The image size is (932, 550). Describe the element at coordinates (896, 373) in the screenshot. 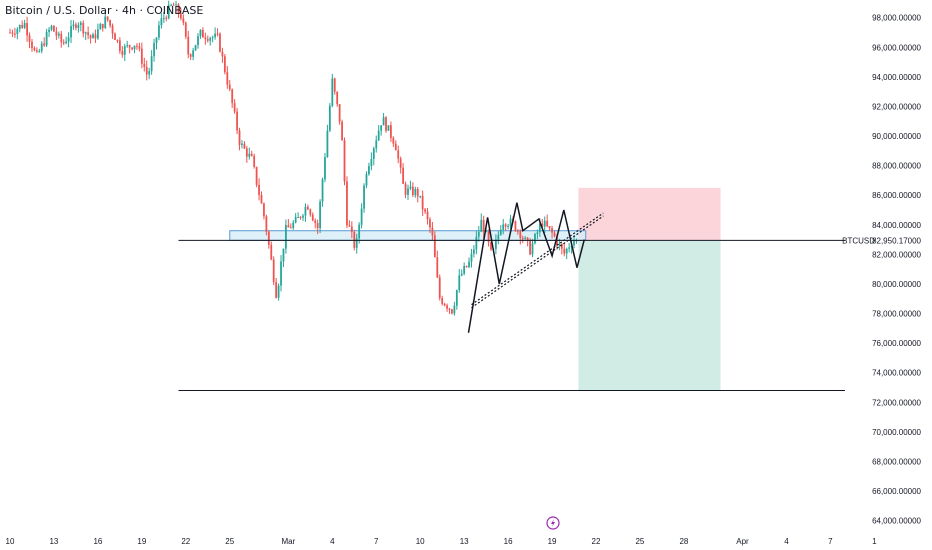

I see `price-tick-label: 74,000.00000` at that location.